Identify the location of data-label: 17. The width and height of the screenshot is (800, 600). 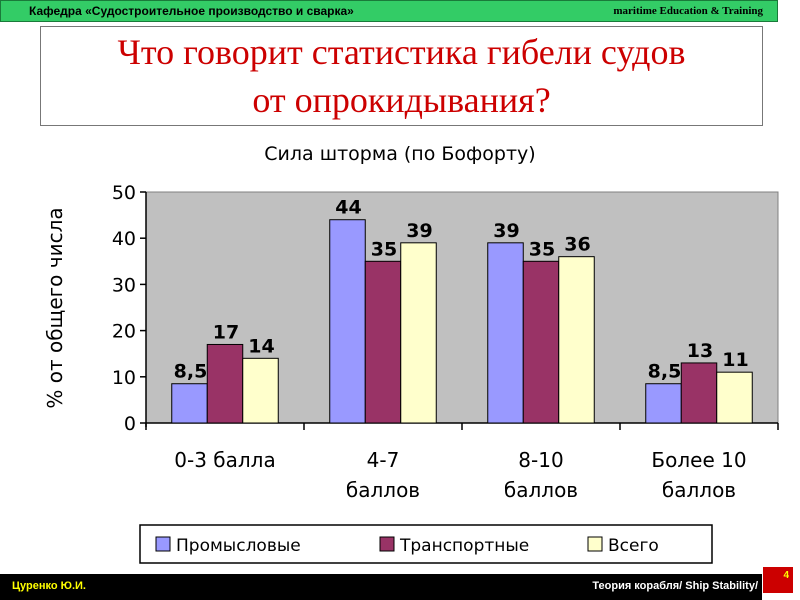
(226, 332).